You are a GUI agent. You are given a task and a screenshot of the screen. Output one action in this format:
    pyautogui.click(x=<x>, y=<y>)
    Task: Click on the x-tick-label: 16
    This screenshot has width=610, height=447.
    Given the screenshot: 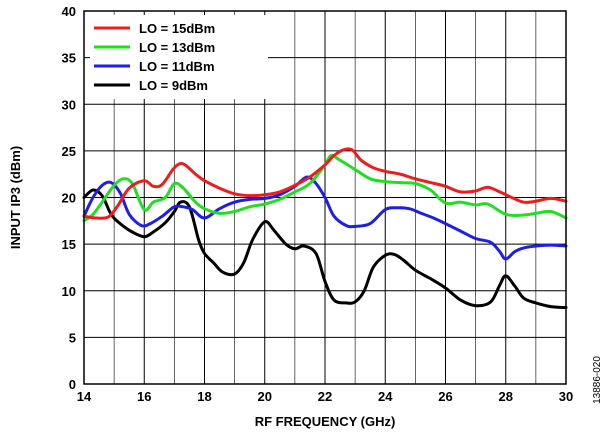 What is the action you would take?
    pyautogui.click(x=144, y=396)
    